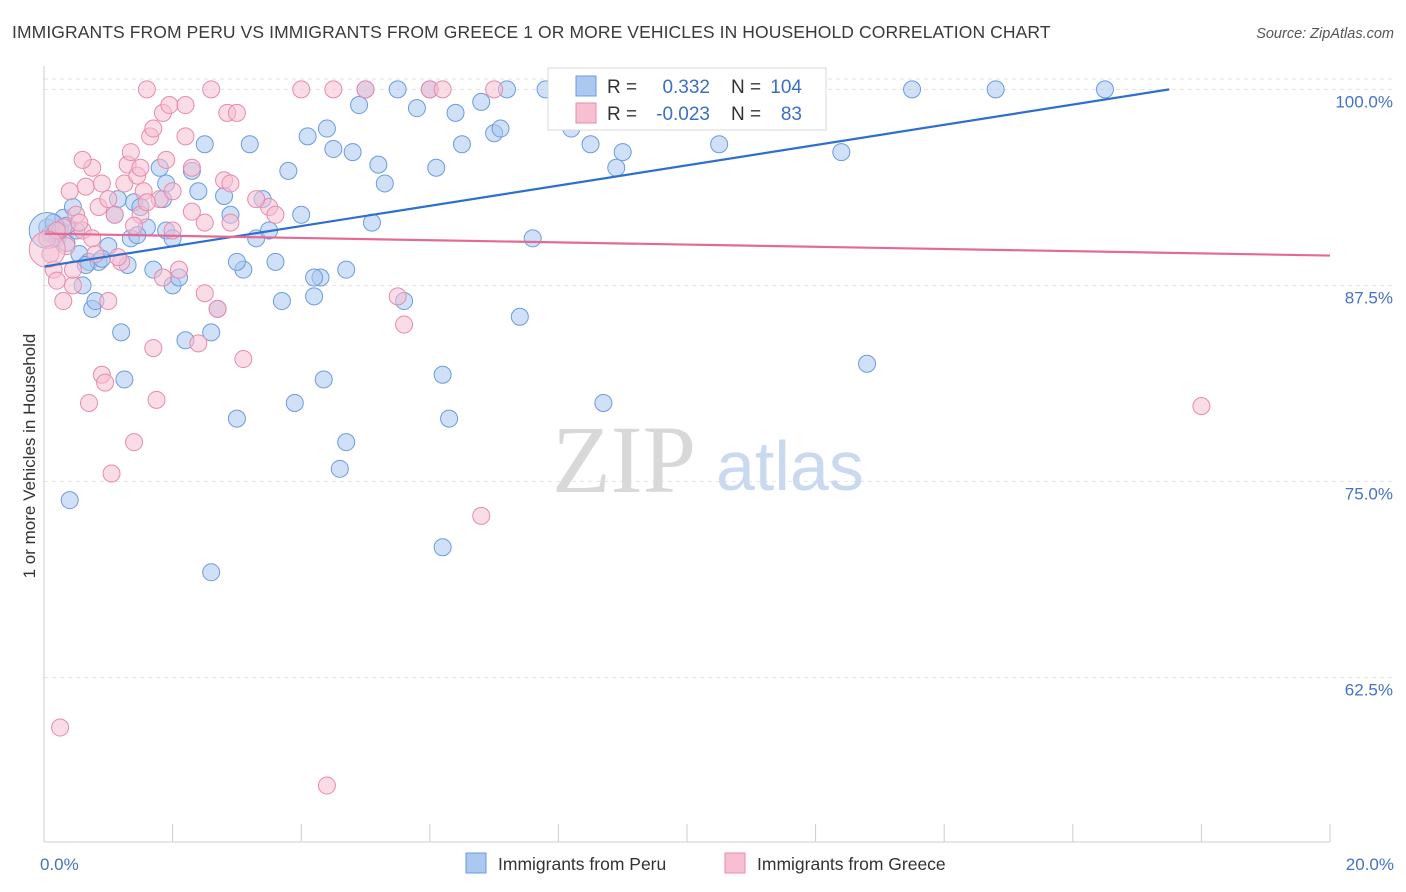 The image size is (1406, 892). What do you see at coordinates (29, 456) in the screenshot?
I see `y-axis-label: 1 or more Vehicles in Household` at bounding box center [29, 456].